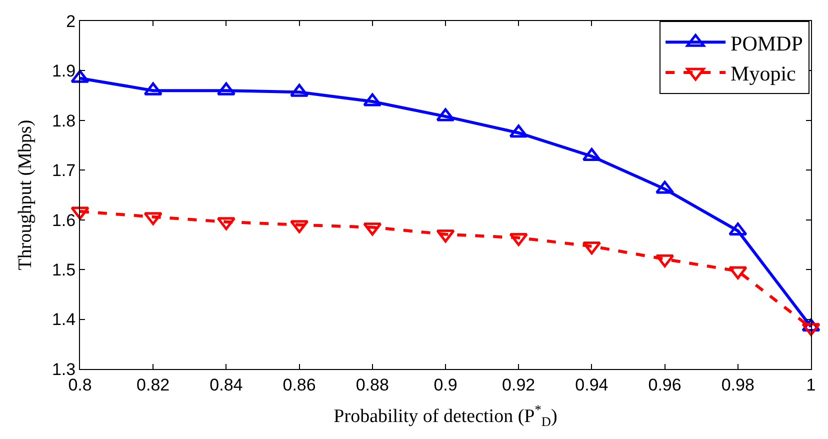 This screenshot has height=439, width=828. I want to click on y-tick-label: 1.4, so click(64, 320).